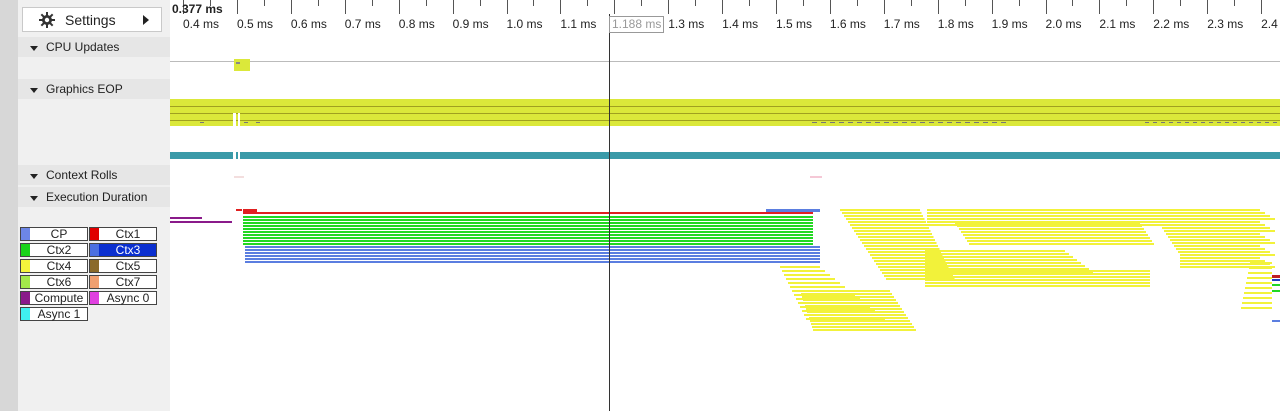 This screenshot has height=411, width=1280. What do you see at coordinates (1276, 276) in the screenshot?
I see `exec-bar-ctx1` at bounding box center [1276, 276].